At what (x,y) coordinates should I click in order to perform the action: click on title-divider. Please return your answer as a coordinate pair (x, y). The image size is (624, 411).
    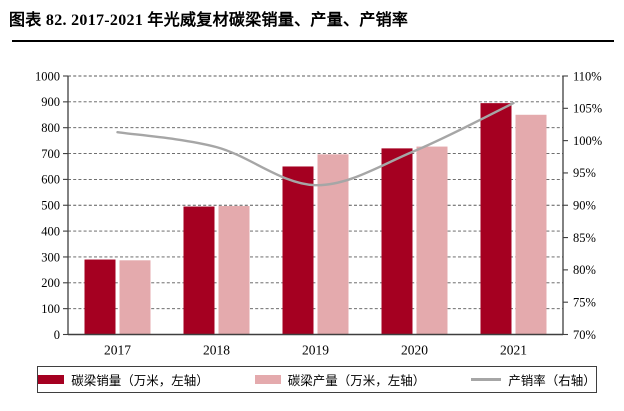
    Looking at the image, I should click on (313, 41).